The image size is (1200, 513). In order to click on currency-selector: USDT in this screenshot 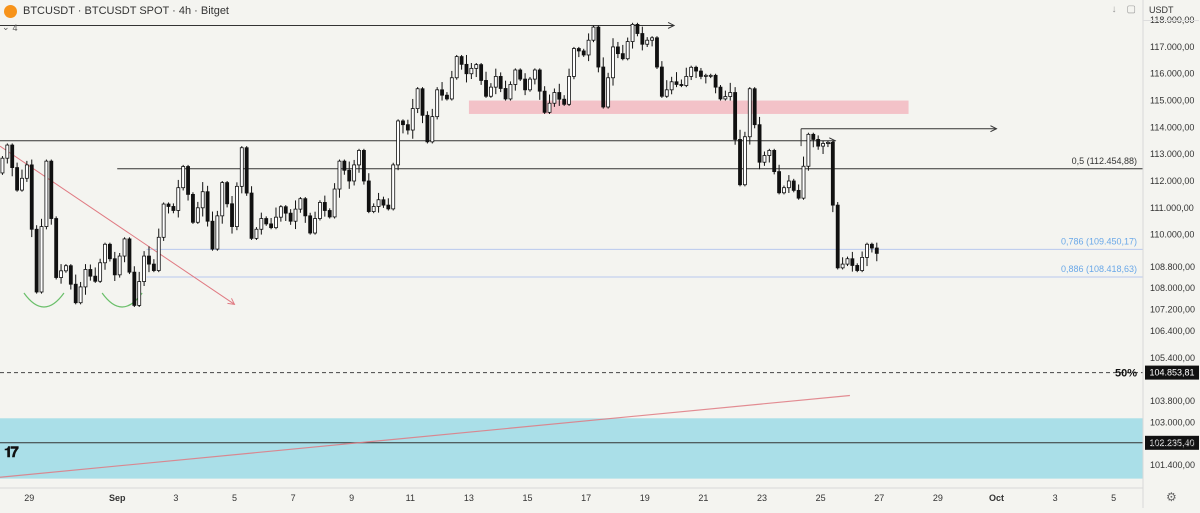, I will do `click(1171, 10)`.